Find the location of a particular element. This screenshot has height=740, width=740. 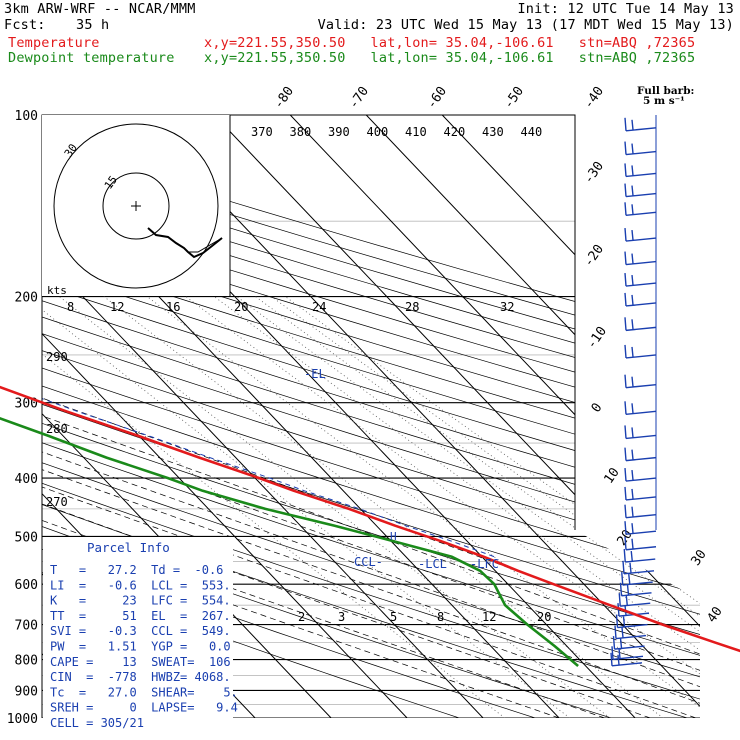

theta-e-label: 390 is located at coordinates (339, 132).